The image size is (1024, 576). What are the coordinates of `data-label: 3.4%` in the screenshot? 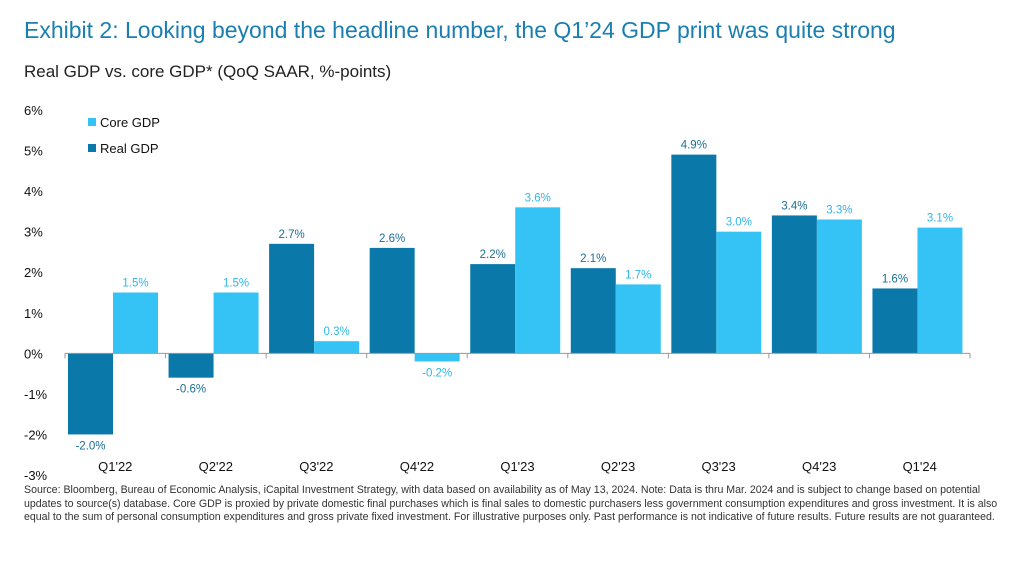 It's located at (794, 206).